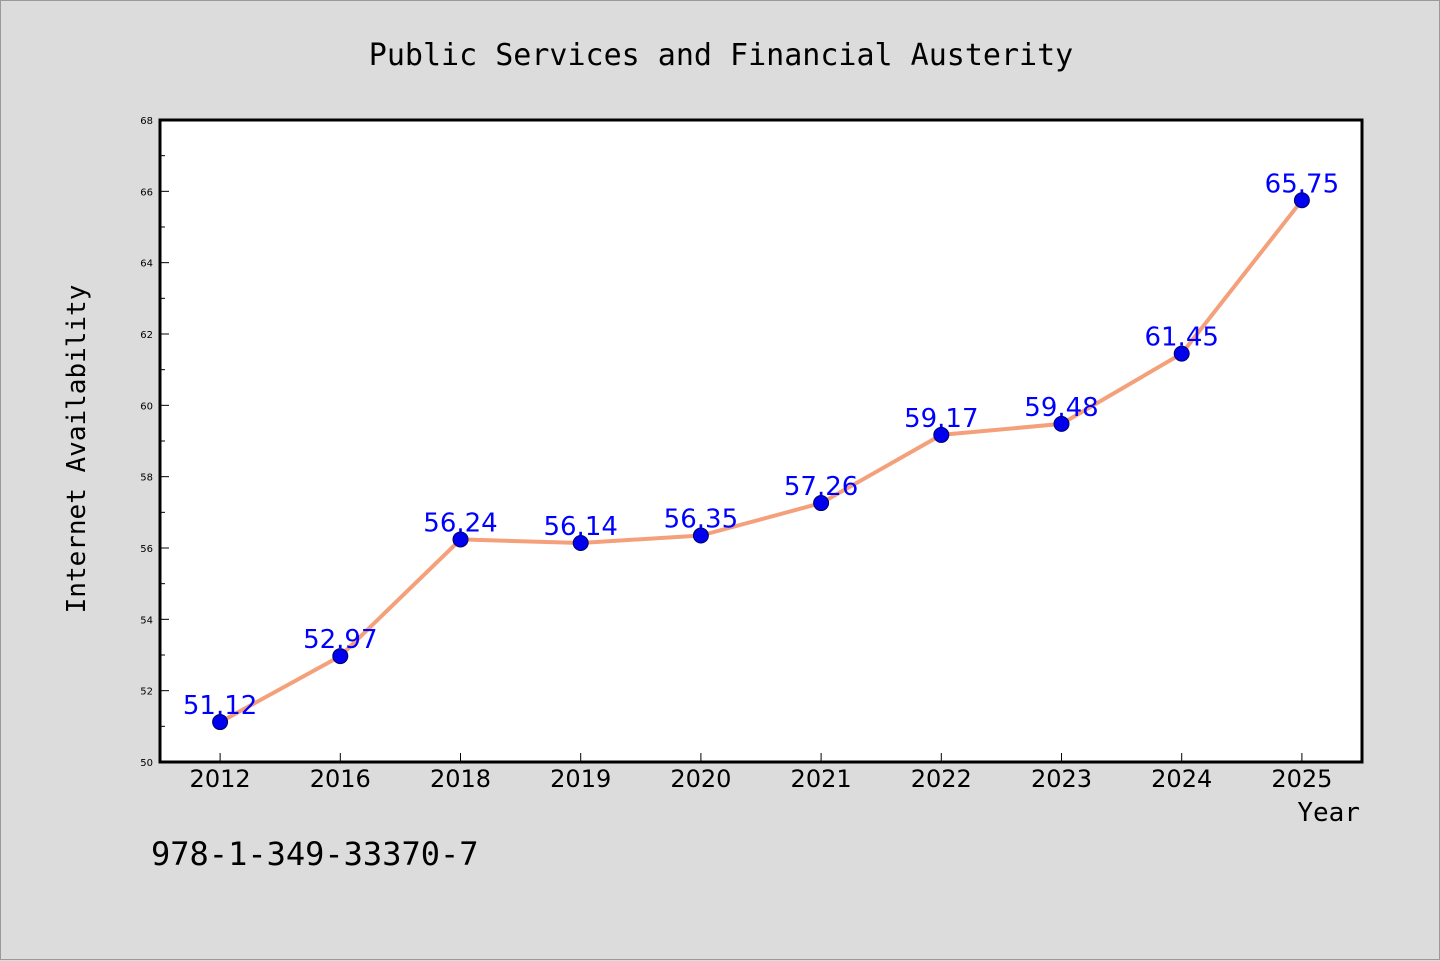 The image size is (1440, 961). Describe the element at coordinates (146, 335) in the screenshot. I see `y-tick-label: 62` at that location.